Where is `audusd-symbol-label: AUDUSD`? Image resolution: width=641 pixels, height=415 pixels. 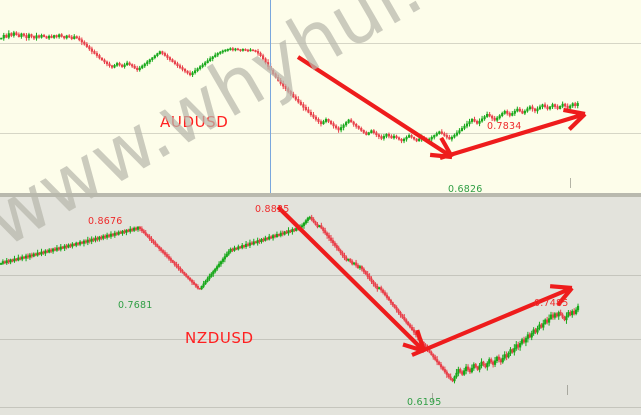
audusd-symbol-label: AUDUSD is located at coordinates (194, 122).